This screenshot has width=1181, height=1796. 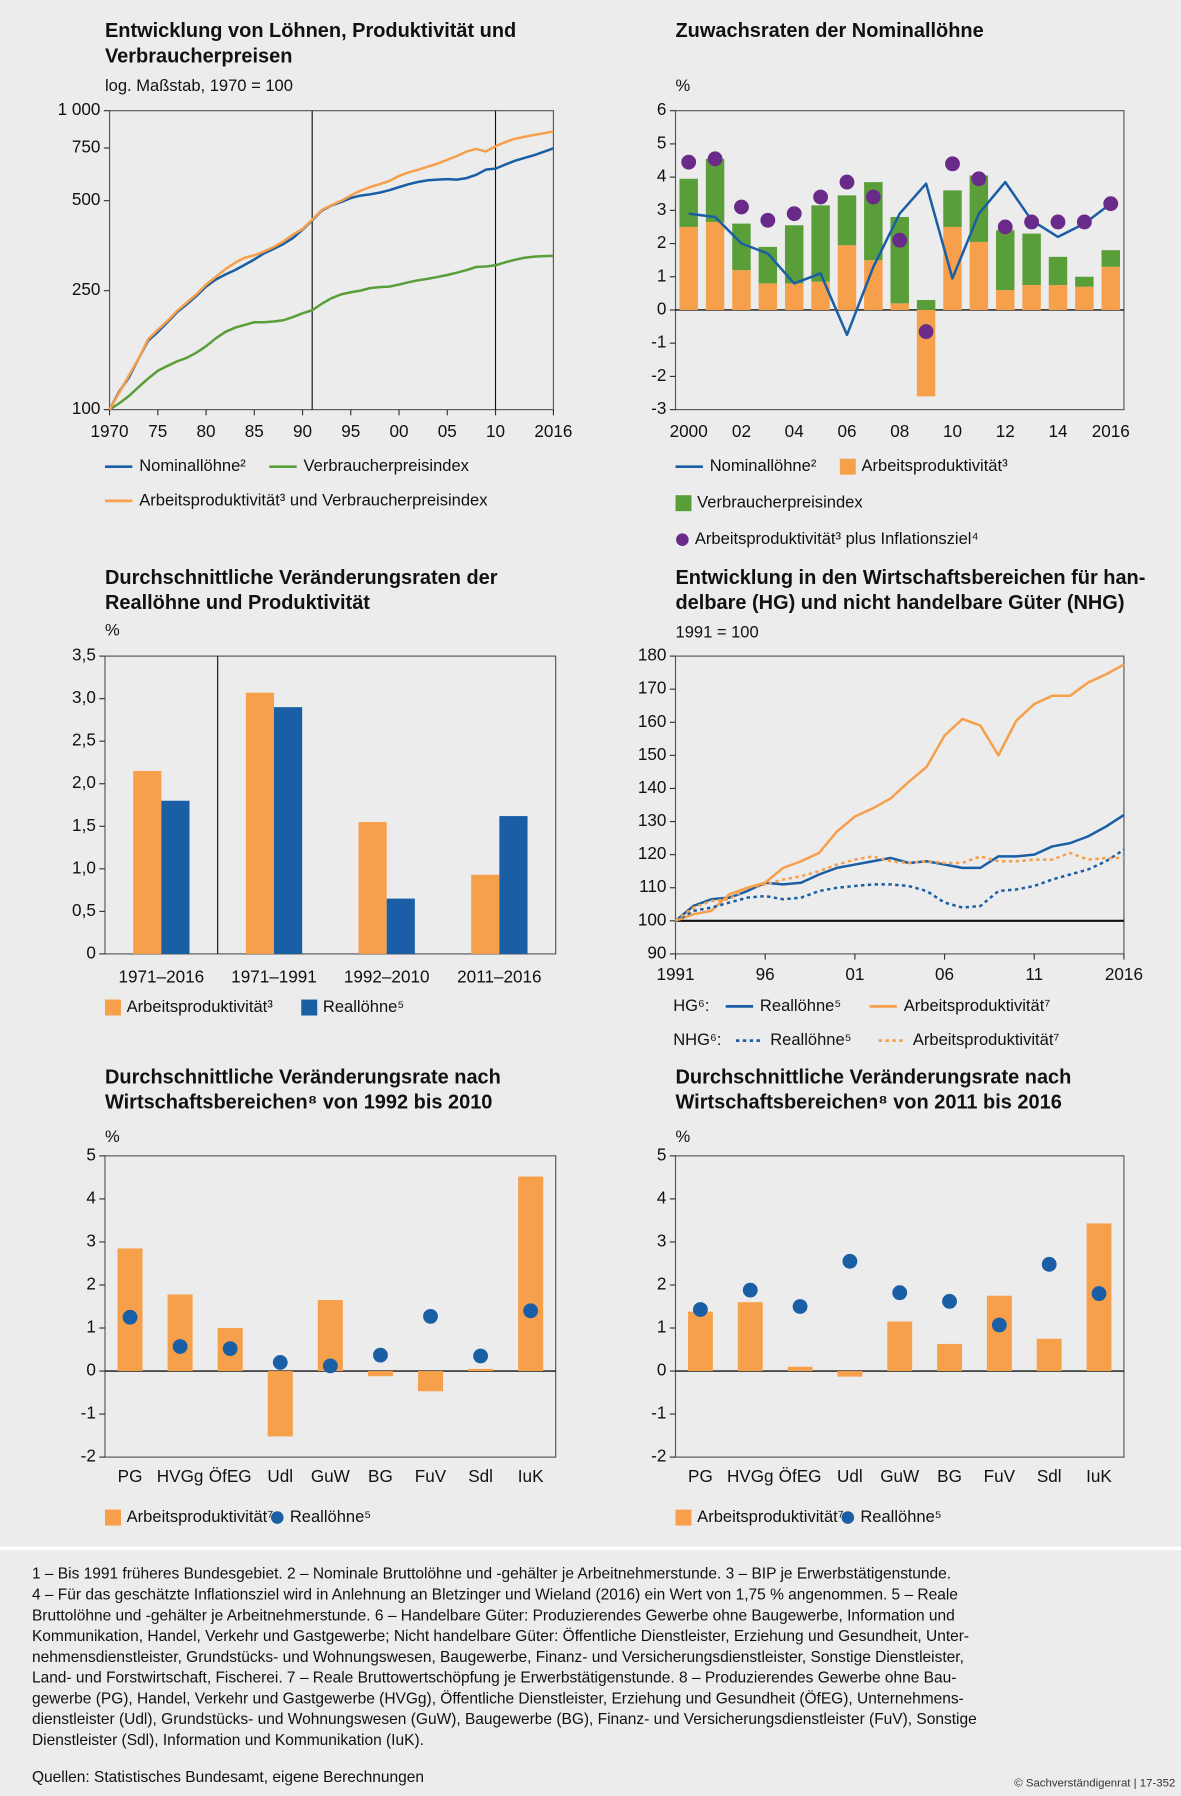 What do you see at coordinates (387, 465) in the screenshot?
I see `legend-label: Verbraucherpreisindex` at bounding box center [387, 465].